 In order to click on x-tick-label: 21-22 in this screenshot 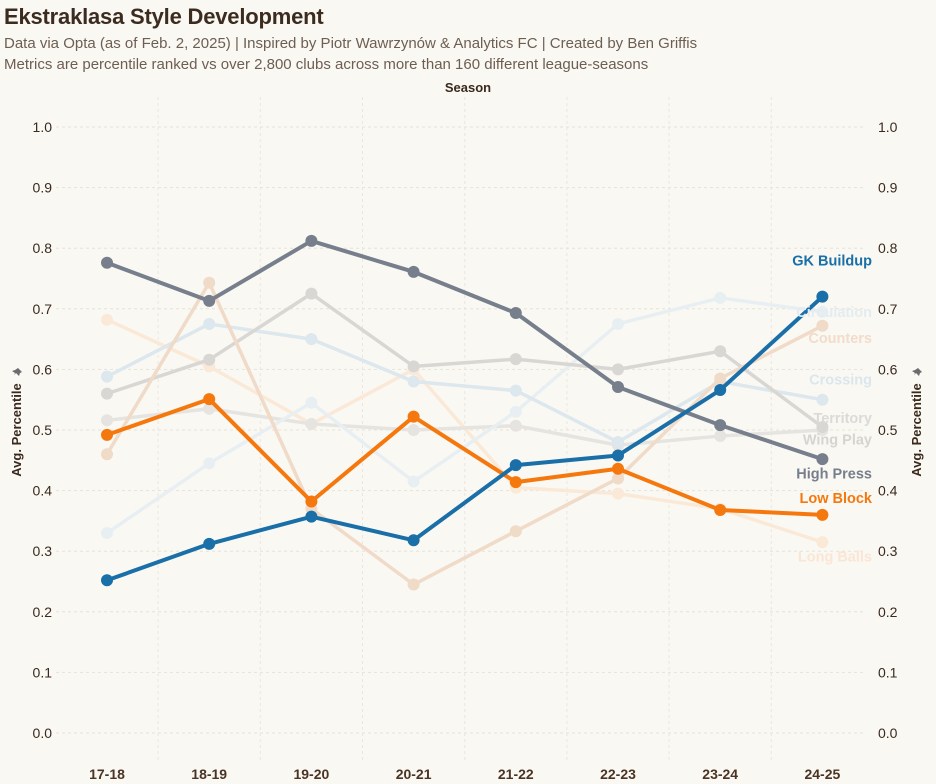, I will do `click(516, 774)`.